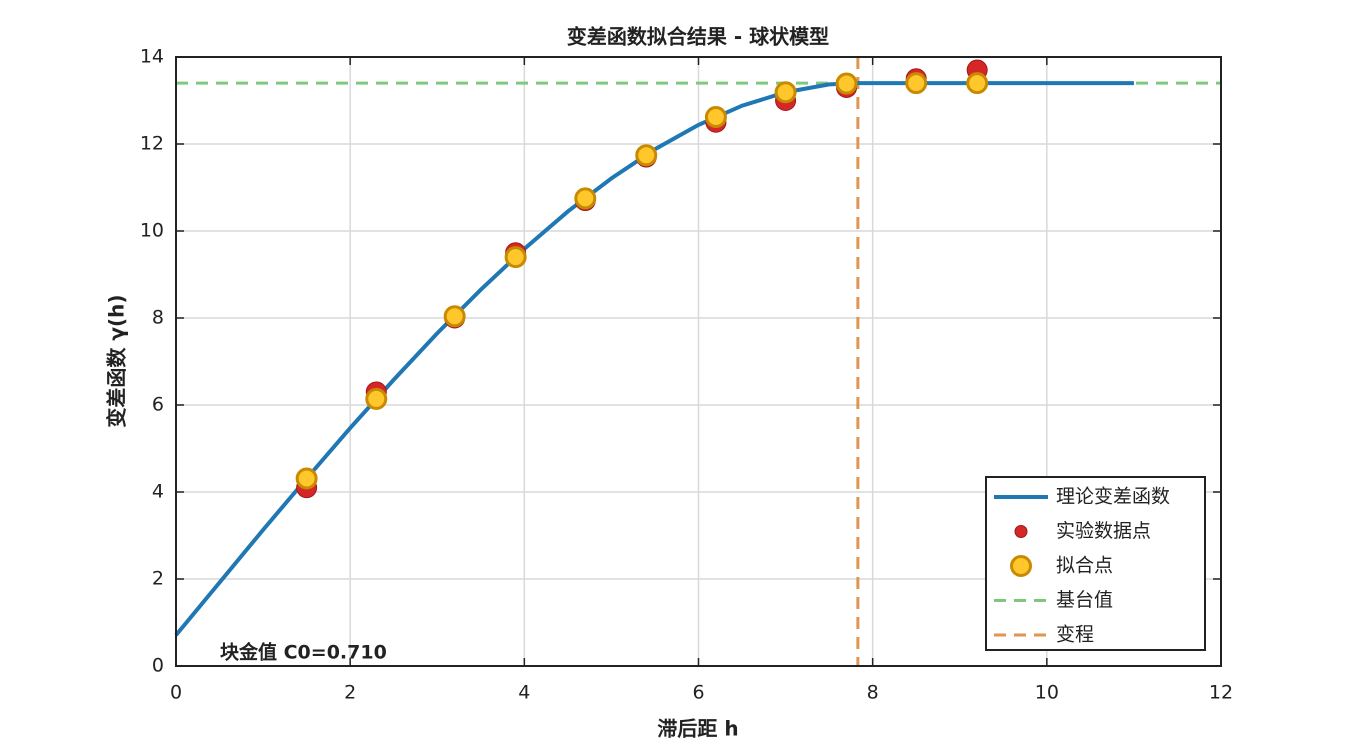 This screenshot has height=754, width=1350. I want to click on chart-title: 变差函数拟合结果 - 球状模型, so click(698, 37).